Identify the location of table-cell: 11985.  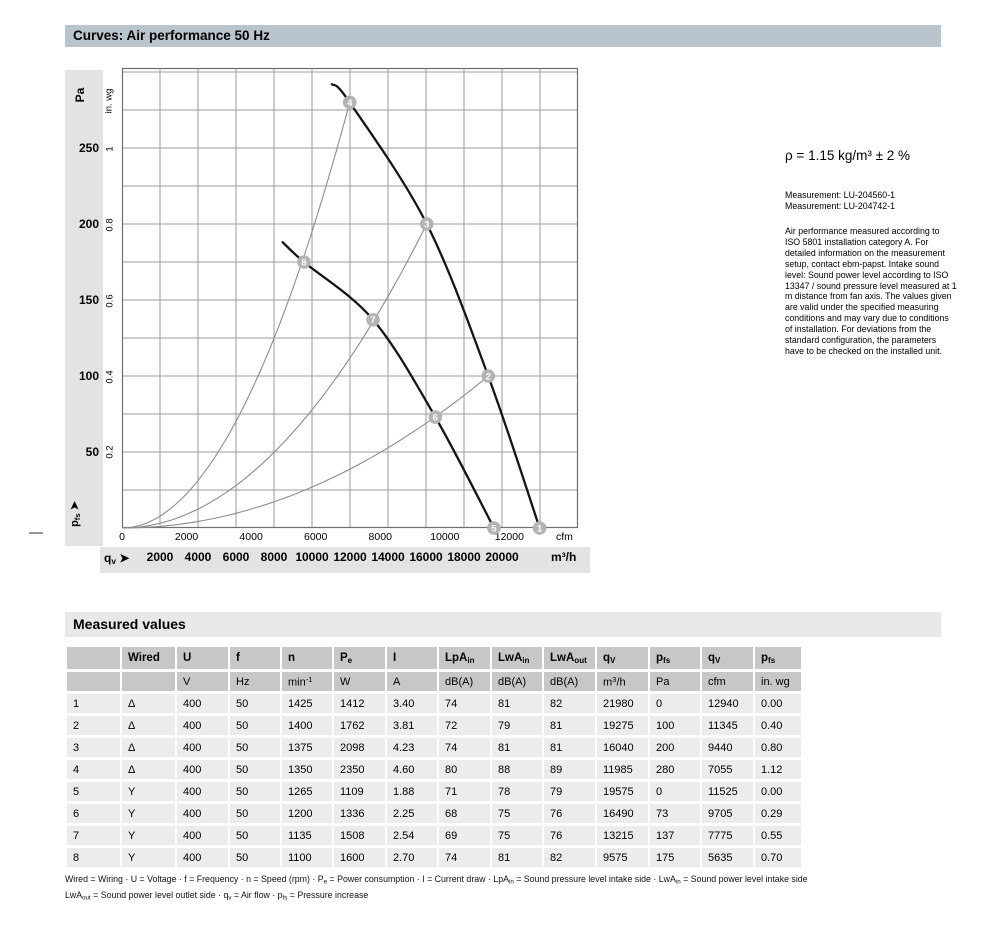
(622, 769).